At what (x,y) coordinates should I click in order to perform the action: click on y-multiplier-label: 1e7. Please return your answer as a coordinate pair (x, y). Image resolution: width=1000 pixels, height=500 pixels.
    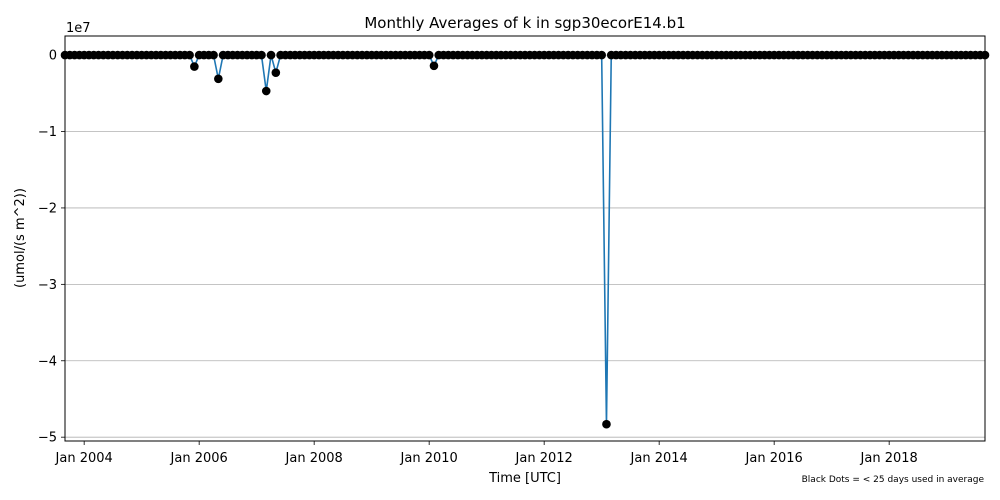
    Looking at the image, I should click on (78, 28).